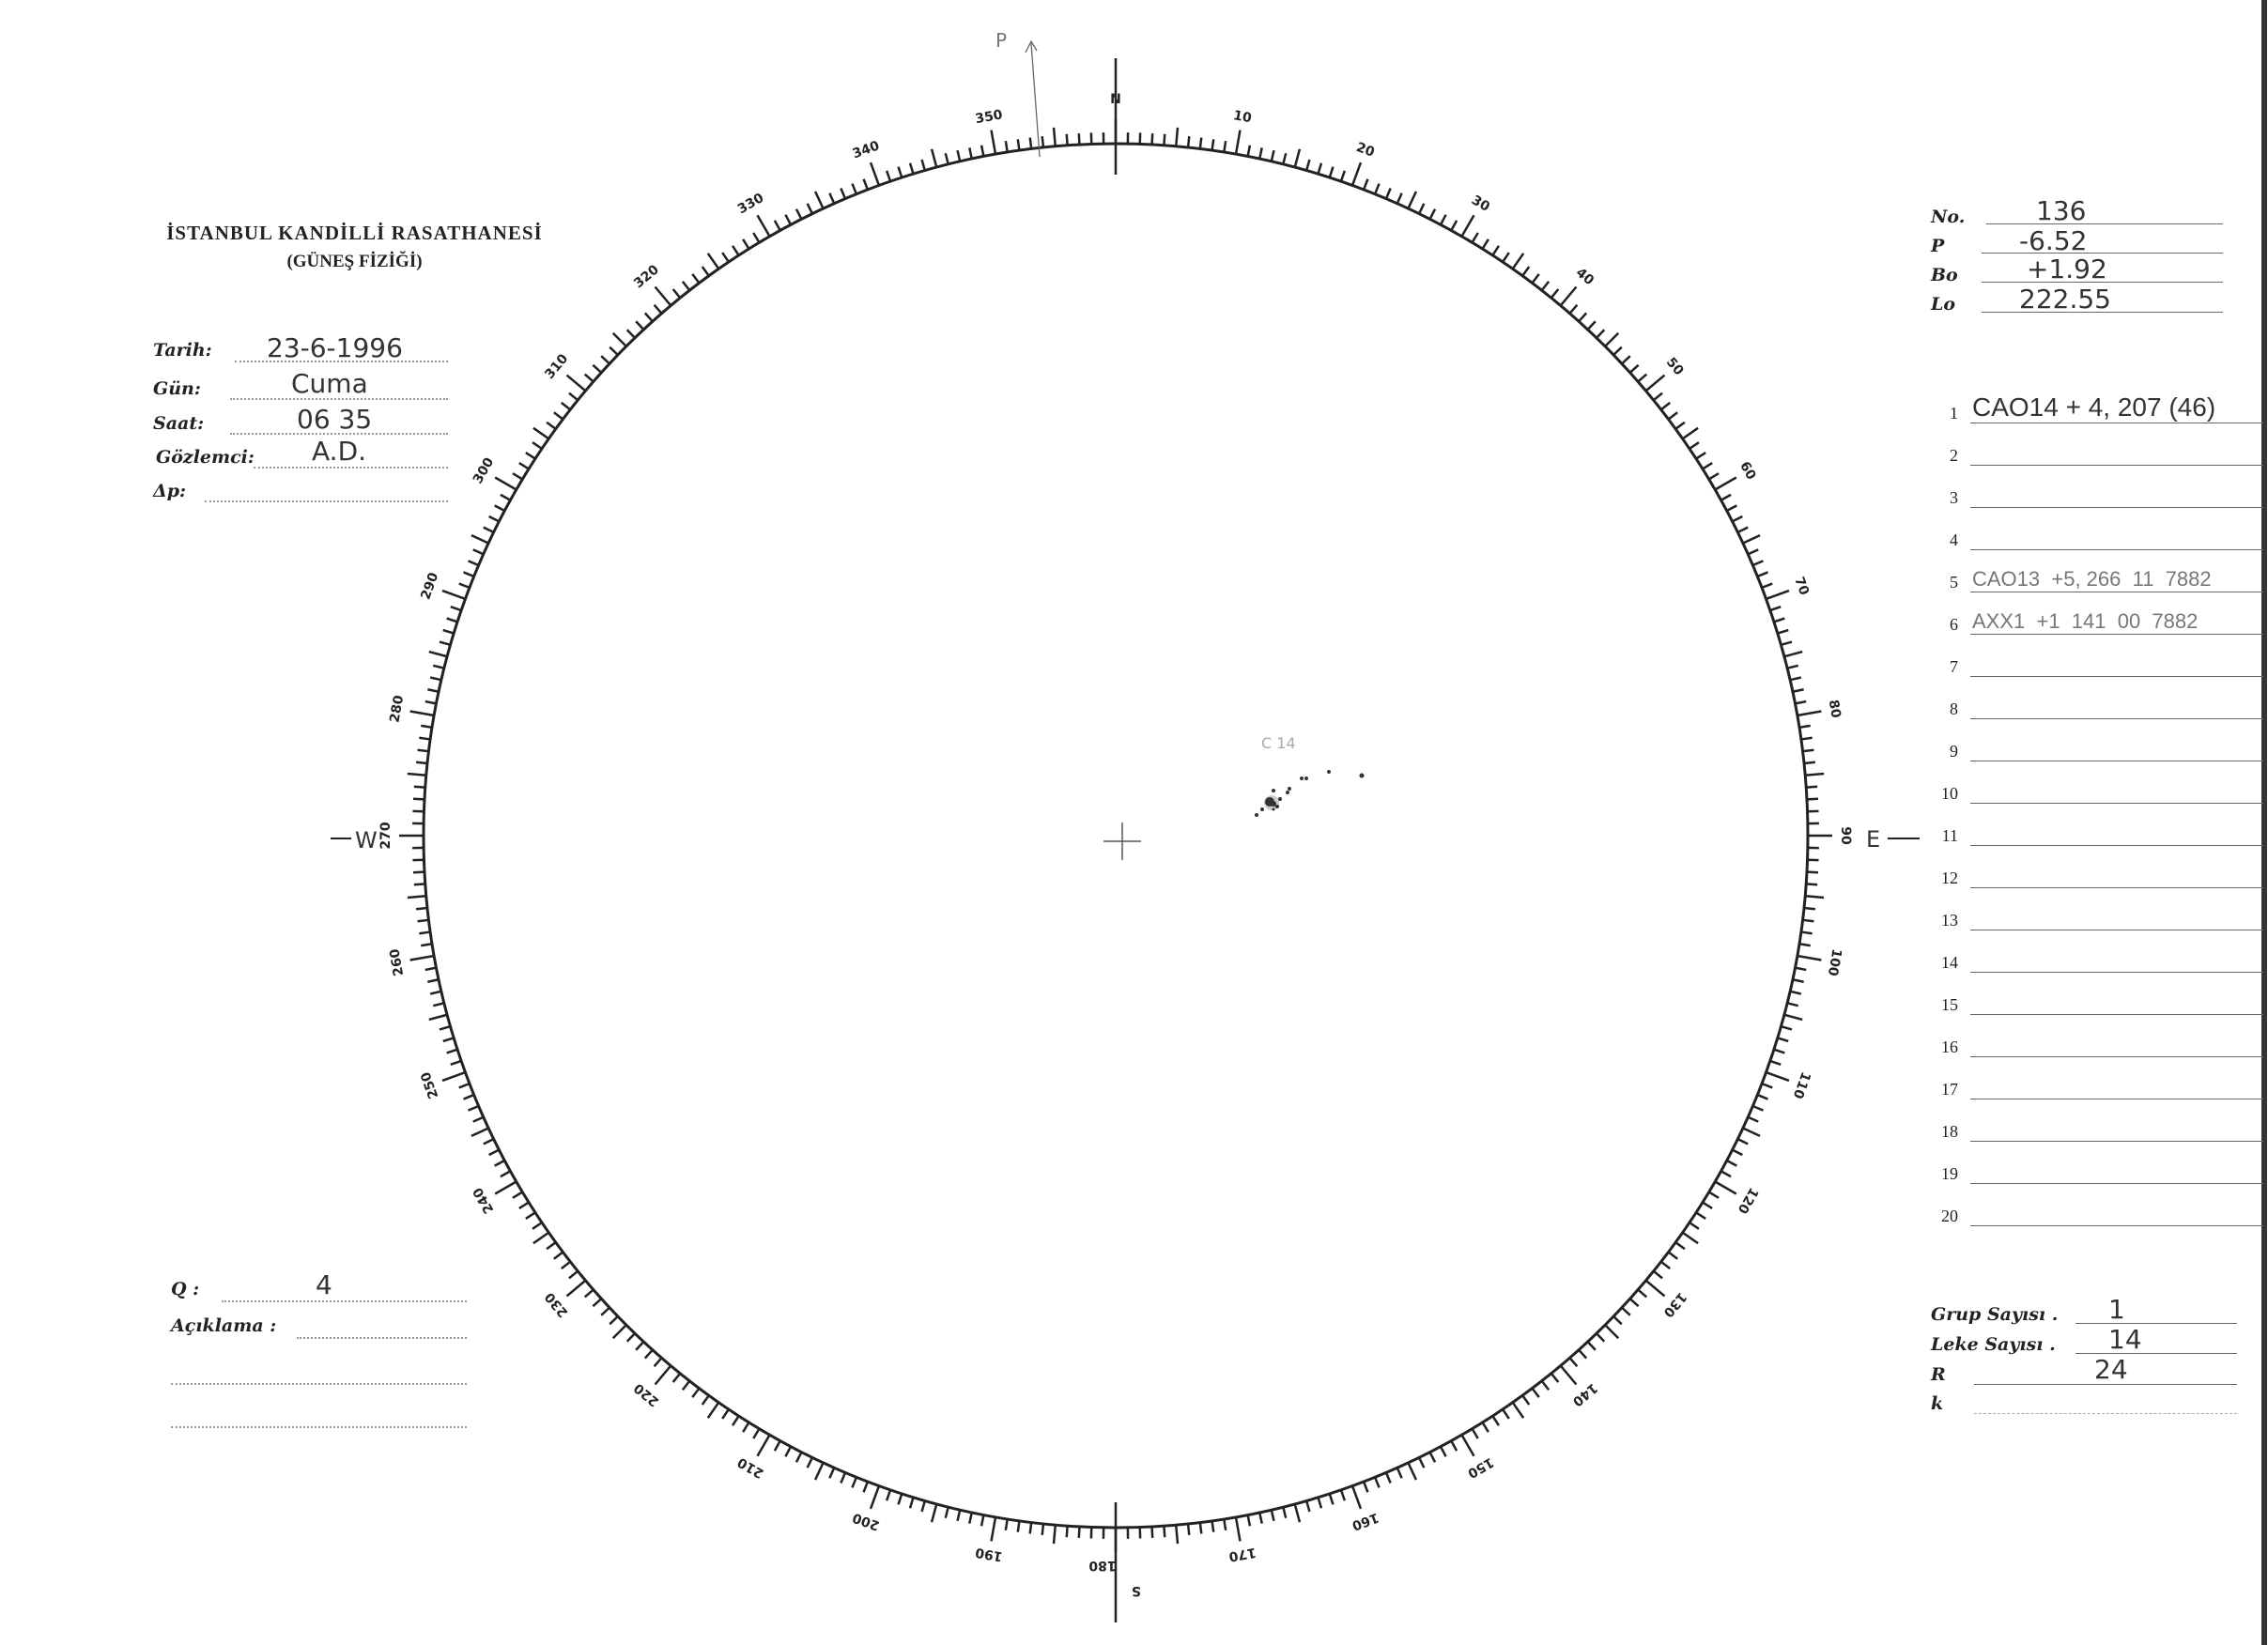  Describe the element at coordinates (324, 1284) in the screenshot. I see `q-value: 4` at that location.